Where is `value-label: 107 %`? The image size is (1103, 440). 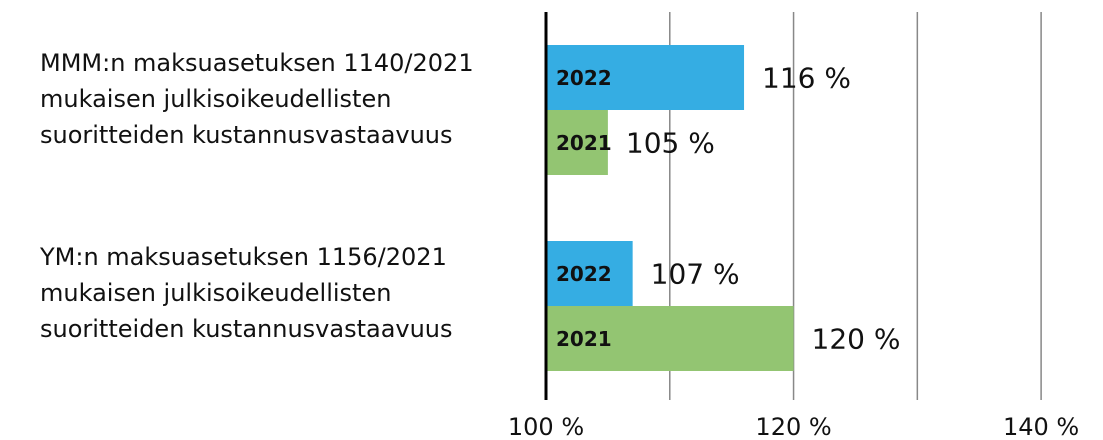 value-label: 107 % is located at coordinates (695, 274).